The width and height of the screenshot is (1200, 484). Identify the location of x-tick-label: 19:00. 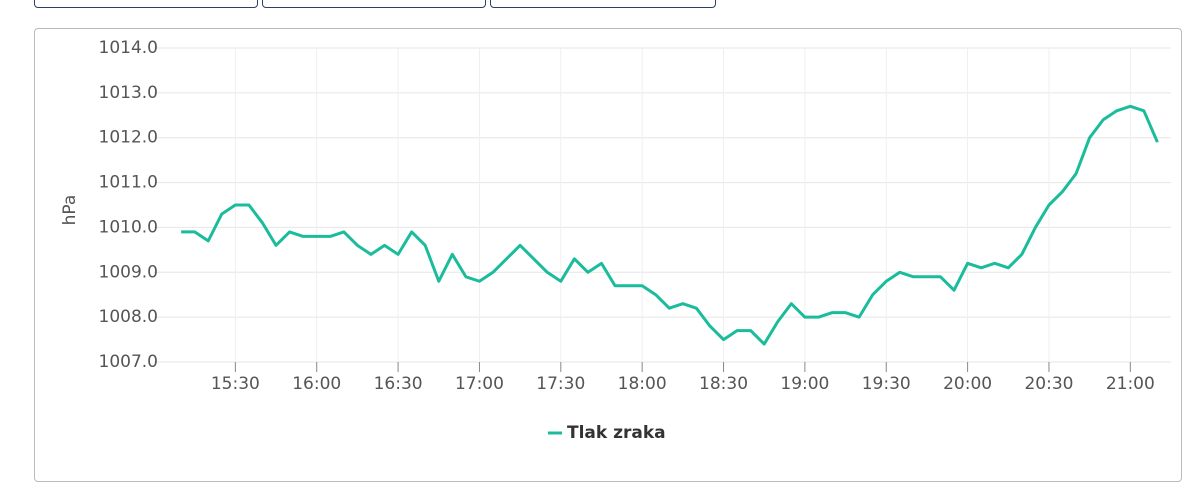
(804, 384).